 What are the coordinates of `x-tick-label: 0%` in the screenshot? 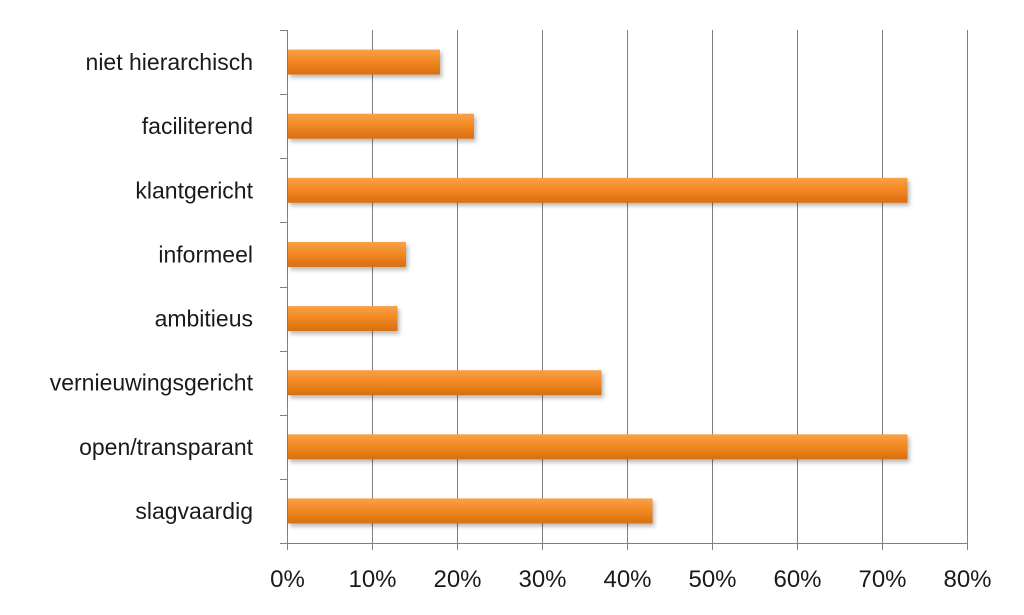 It's located at (287, 579).